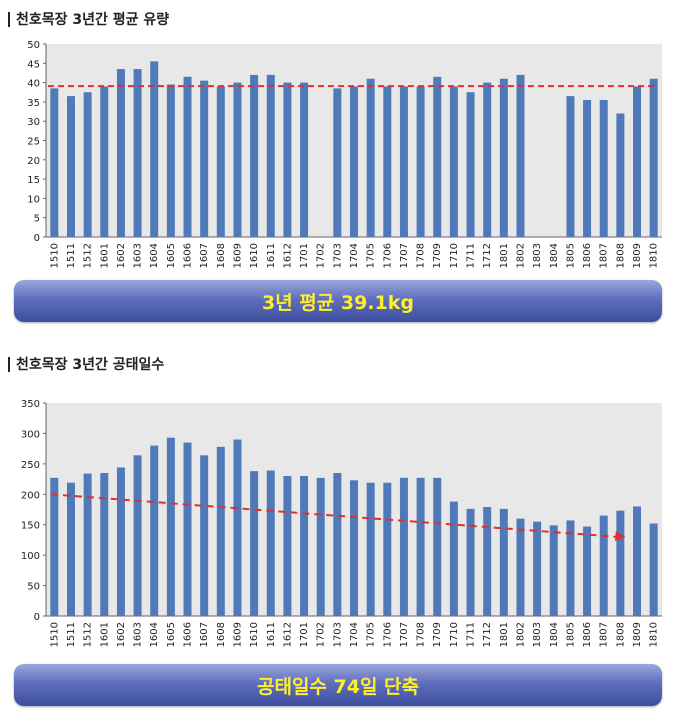 The height and width of the screenshot is (717, 680). Describe the element at coordinates (30, 556) in the screenshot. I see `y-tick-label: 100` at that location.